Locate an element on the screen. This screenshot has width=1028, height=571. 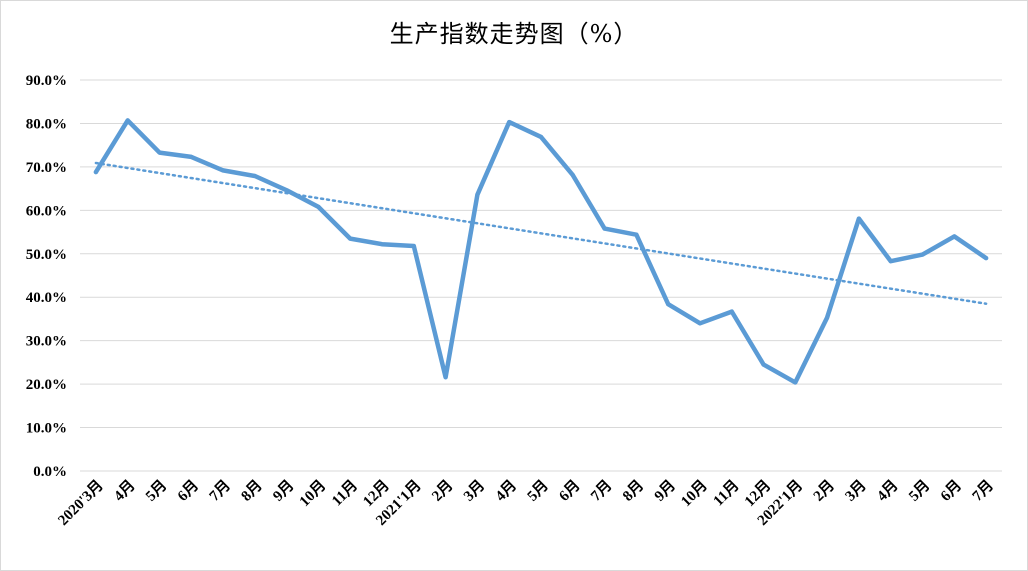
y-tick-label: 30.0% is located at coordinates (46, 342).